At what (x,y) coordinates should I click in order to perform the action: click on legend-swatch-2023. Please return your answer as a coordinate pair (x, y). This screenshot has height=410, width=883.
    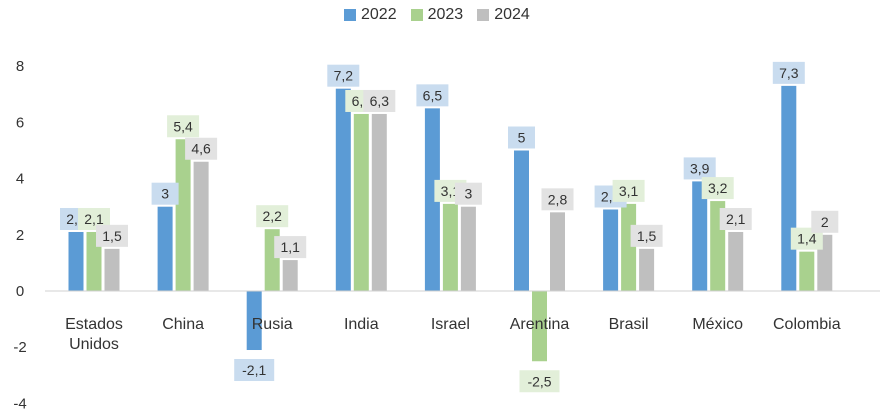
    Looking at the image, I should click on (416, 15).